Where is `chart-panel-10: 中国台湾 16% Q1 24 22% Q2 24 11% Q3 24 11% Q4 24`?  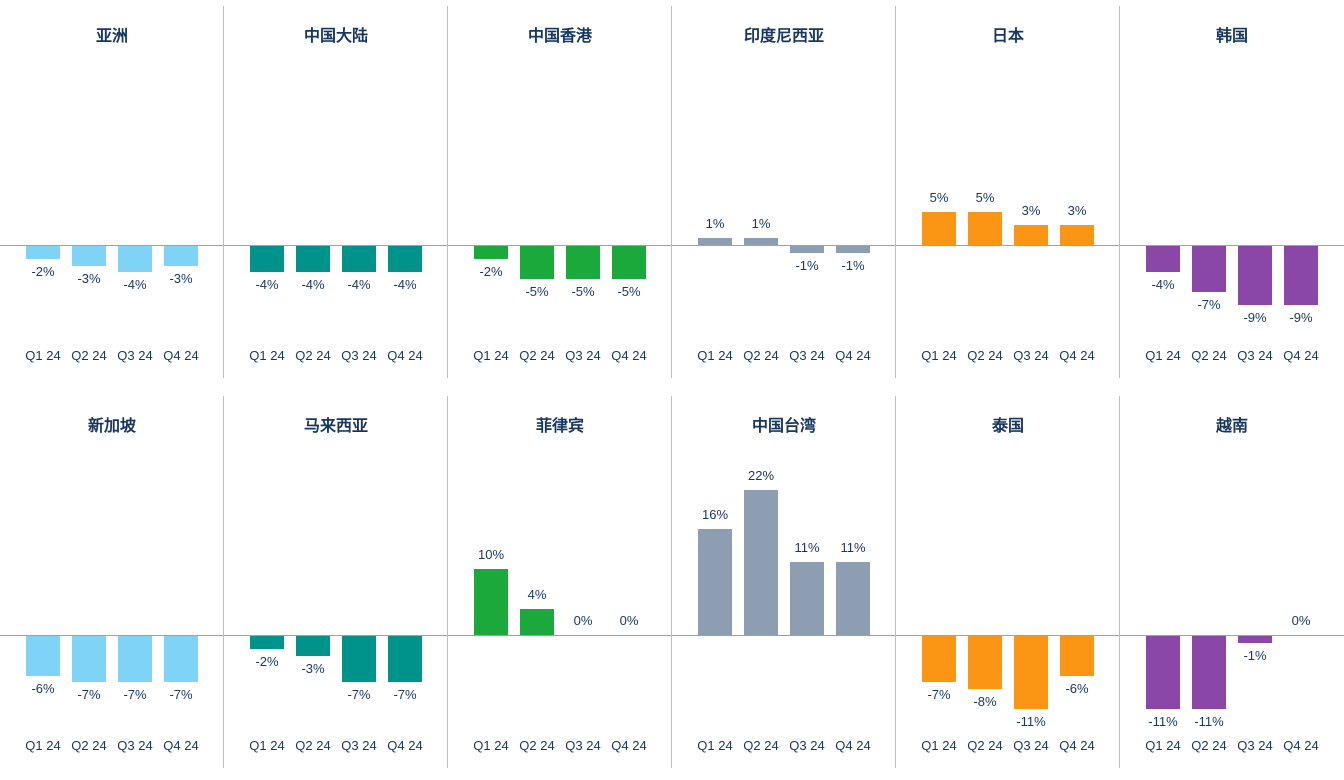
chart-panel-10: 中国台湾 16% Q1 24 22% Q2 24 11% Q3 24 11% Q4 24 is located at coordinates (784, 585).